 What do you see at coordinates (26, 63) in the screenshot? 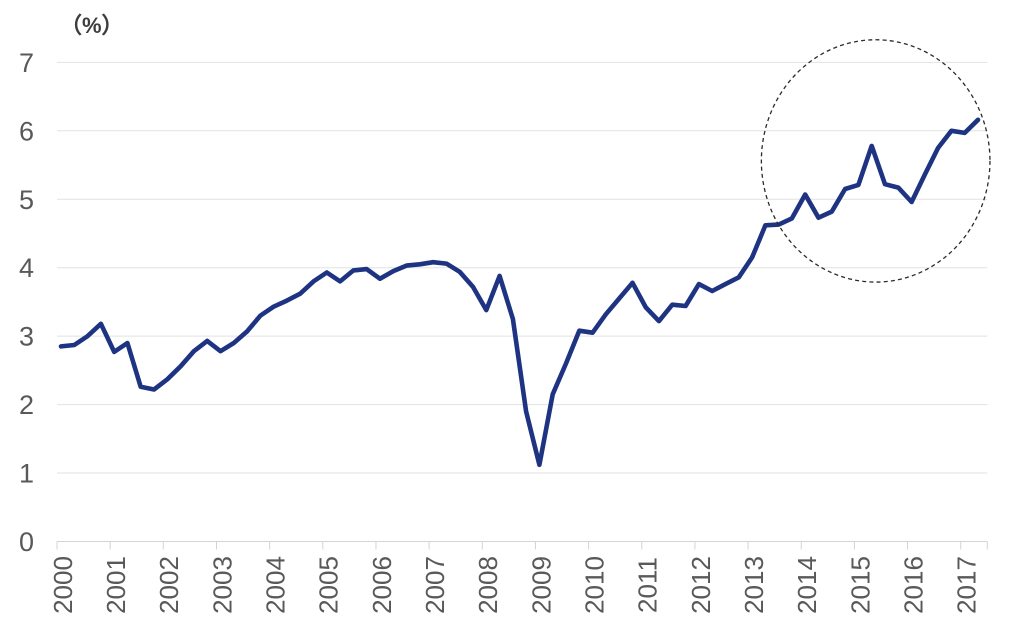
I see `y-tick-label-7: 7` at bounding box center [26, 63].